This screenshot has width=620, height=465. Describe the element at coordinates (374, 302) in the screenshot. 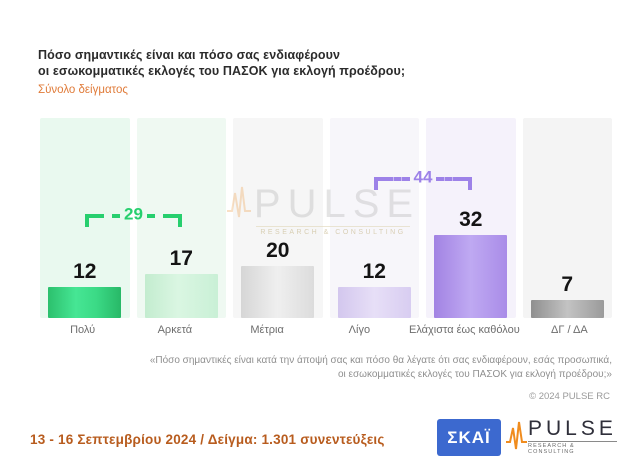

I see `bar-ligo` at that location.